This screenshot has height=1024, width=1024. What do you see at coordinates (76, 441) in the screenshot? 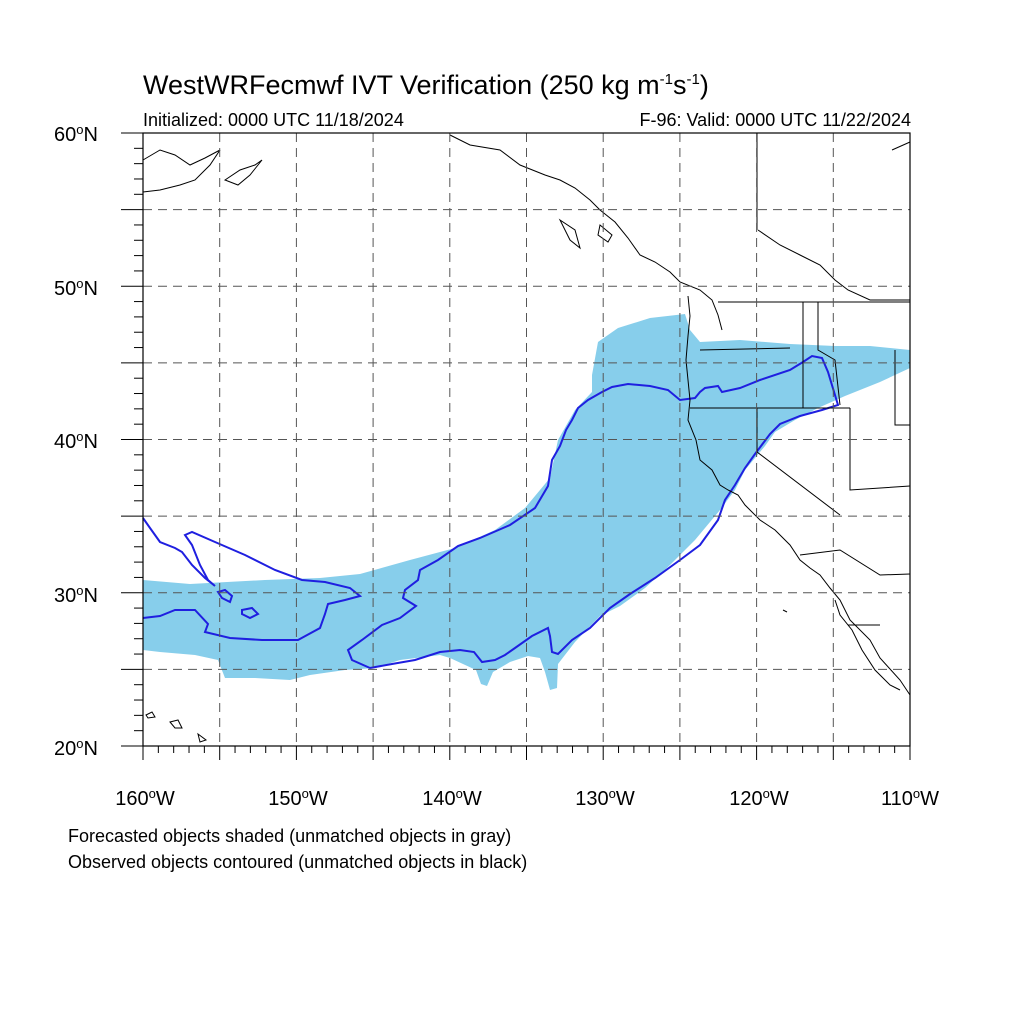
I see `lat-label-40n: 40oN` at bounding box center [76, 441].